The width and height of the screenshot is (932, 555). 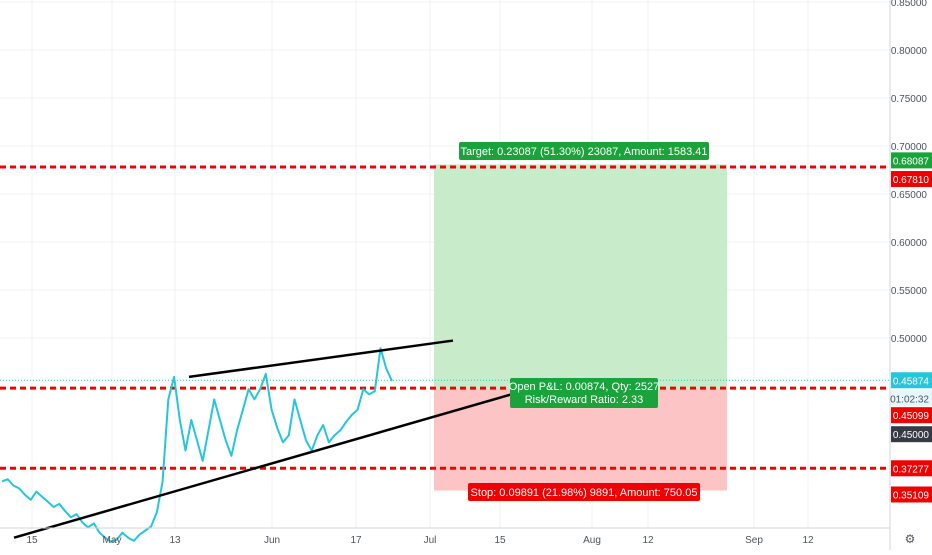 I want to click on price-series-layer, so click(x=197, y=445).